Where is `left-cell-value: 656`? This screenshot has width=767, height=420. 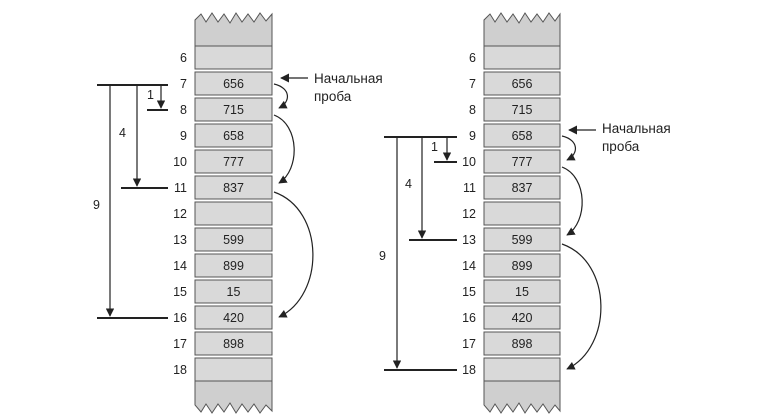 left-cell-value: 656 is located at coordinates (233, 84).